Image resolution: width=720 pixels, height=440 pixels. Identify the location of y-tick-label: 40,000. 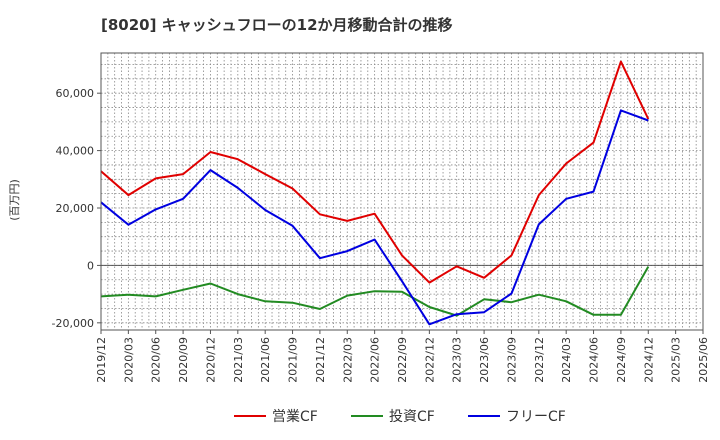
(75, 151).